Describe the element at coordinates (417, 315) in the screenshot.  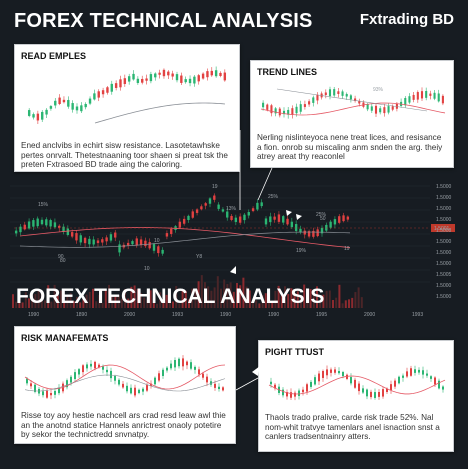
I see `axis-tick-label: 1993` at that location.